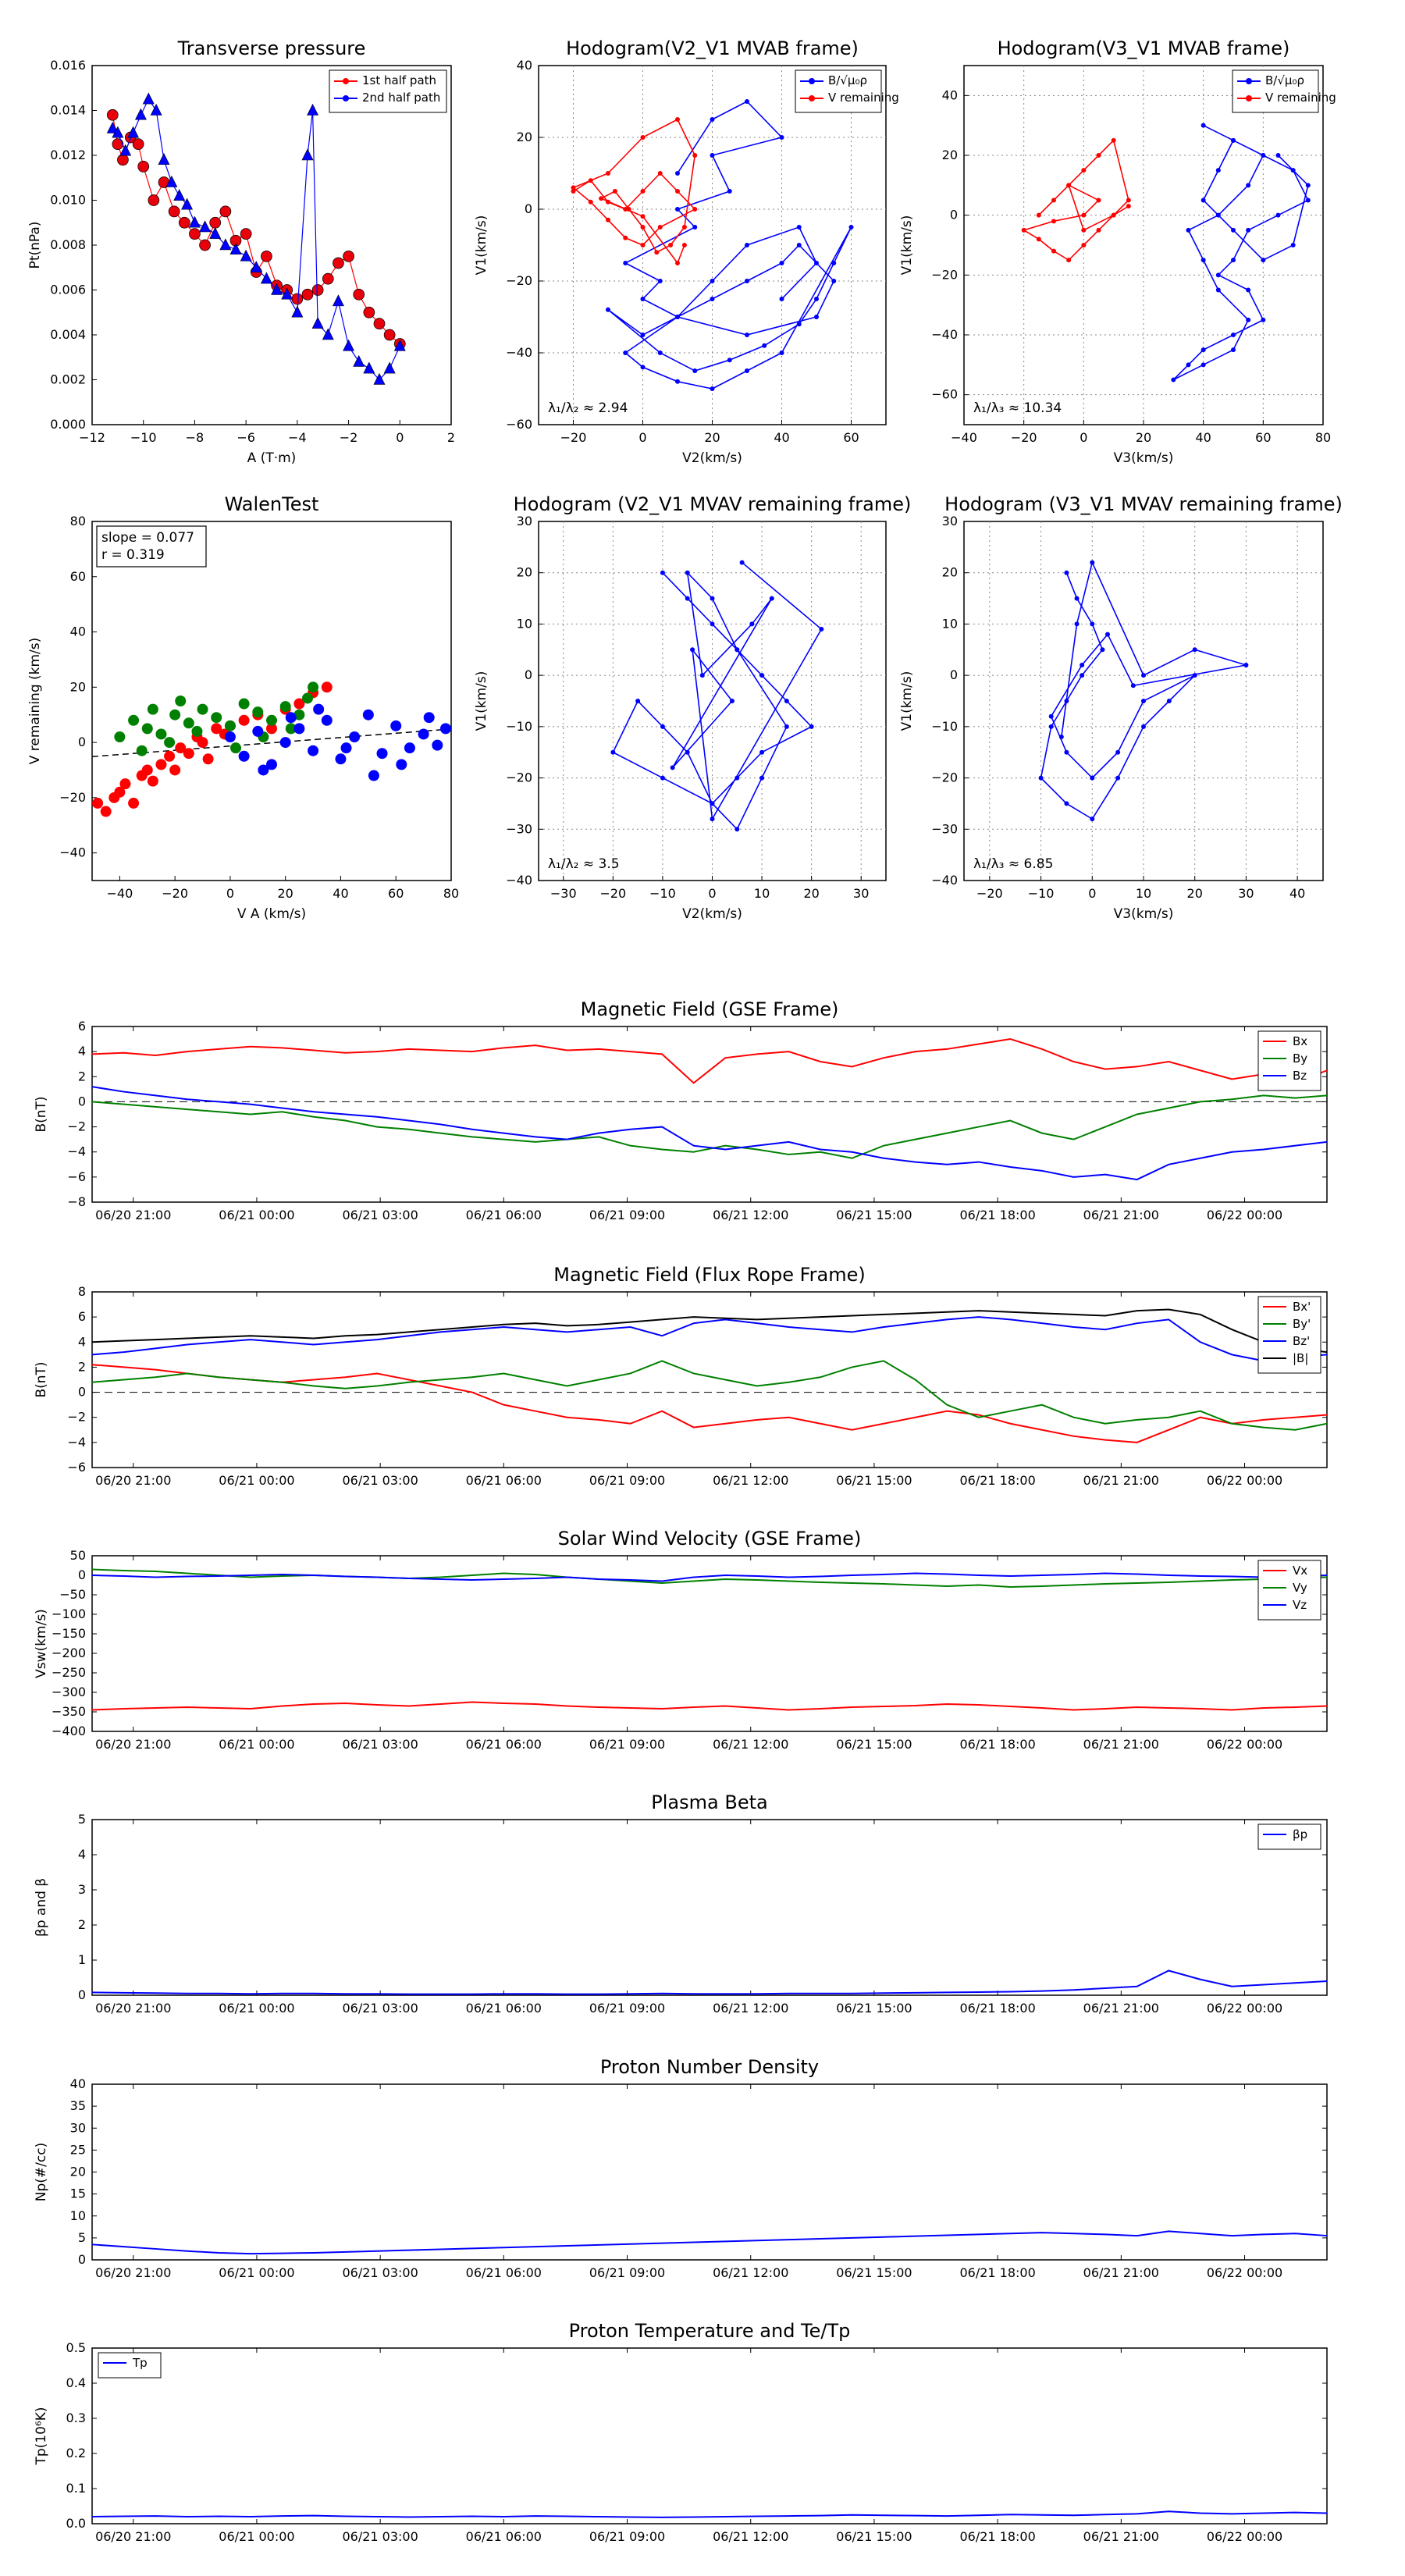 This screenshot has height=2576, width=1405. What do you see at coordinates (133, 1744) in the screenshot?
I see `ts3-xtick-label: 06/20 21:00` at bounding box center [133, 1744].